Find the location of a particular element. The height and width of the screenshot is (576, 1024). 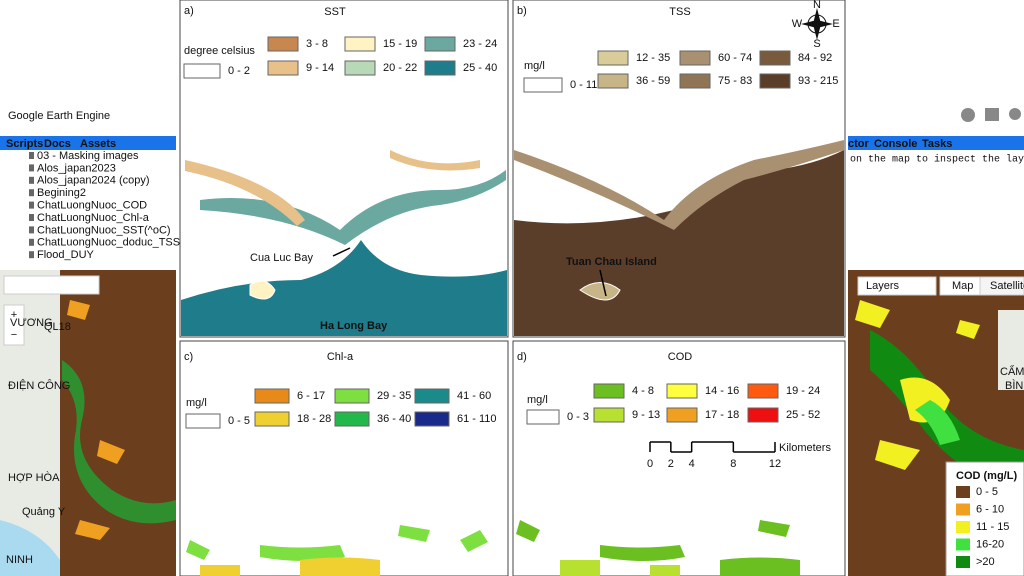

legend-label: 9 - 13 is located at coordinates (646, 415).